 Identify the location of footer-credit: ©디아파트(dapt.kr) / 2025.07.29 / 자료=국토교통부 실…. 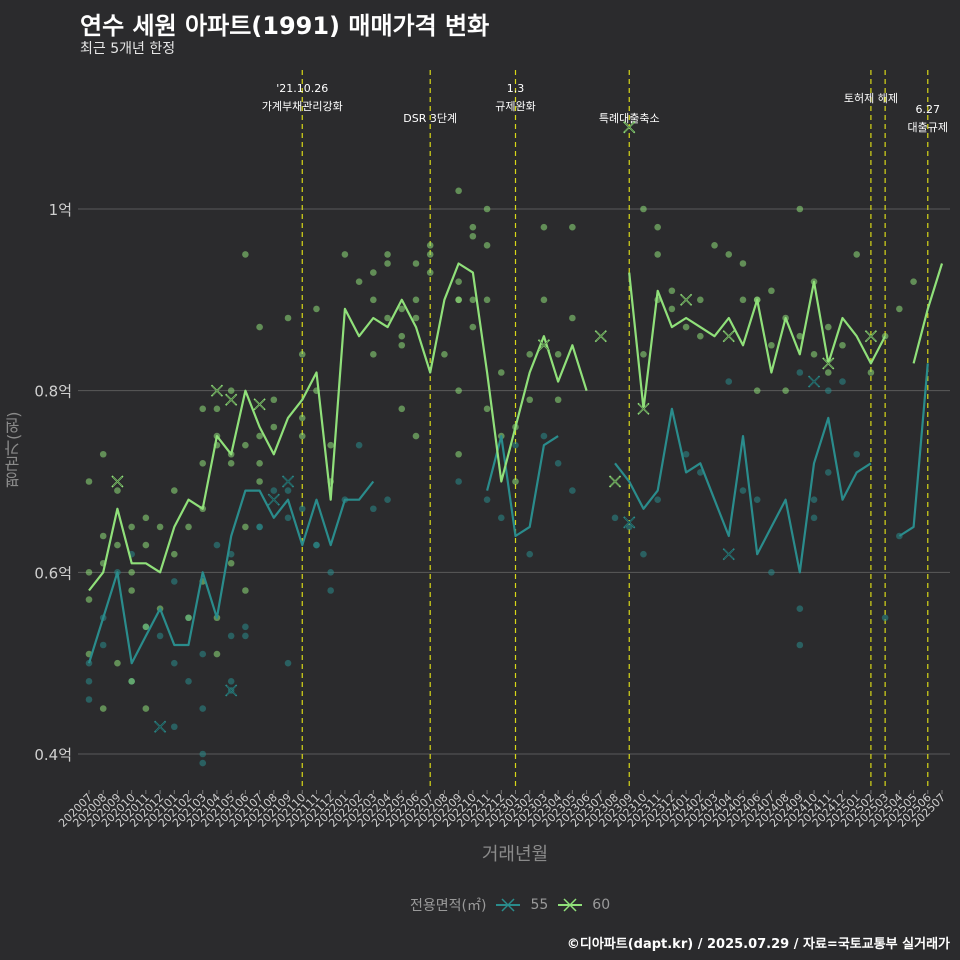
(758, 944).